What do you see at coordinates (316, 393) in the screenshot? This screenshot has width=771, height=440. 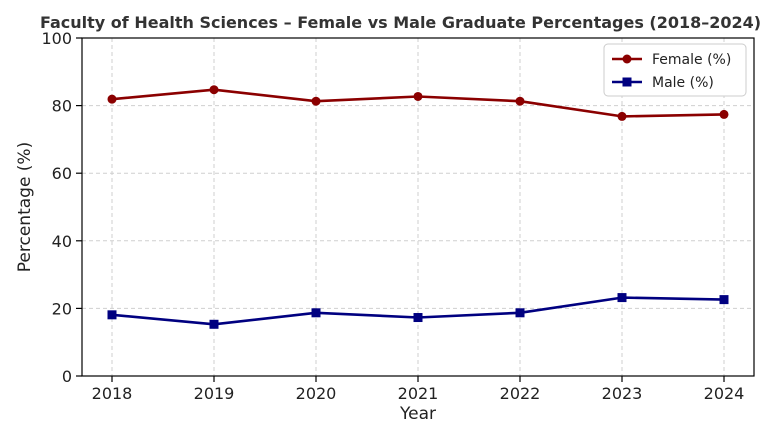 I see `x-tick-label: 2020` at bounding box center [316, 393].